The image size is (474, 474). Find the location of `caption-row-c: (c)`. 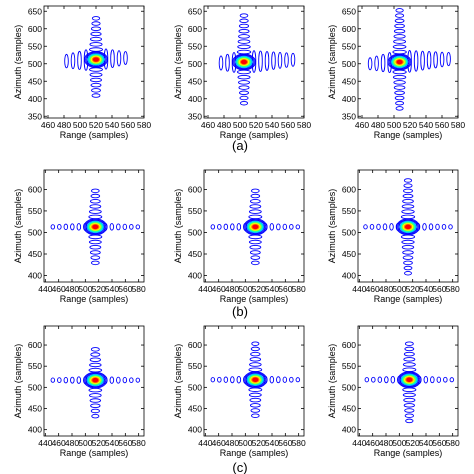

caption-row-c: (c) is located at coordinates (239, 467).